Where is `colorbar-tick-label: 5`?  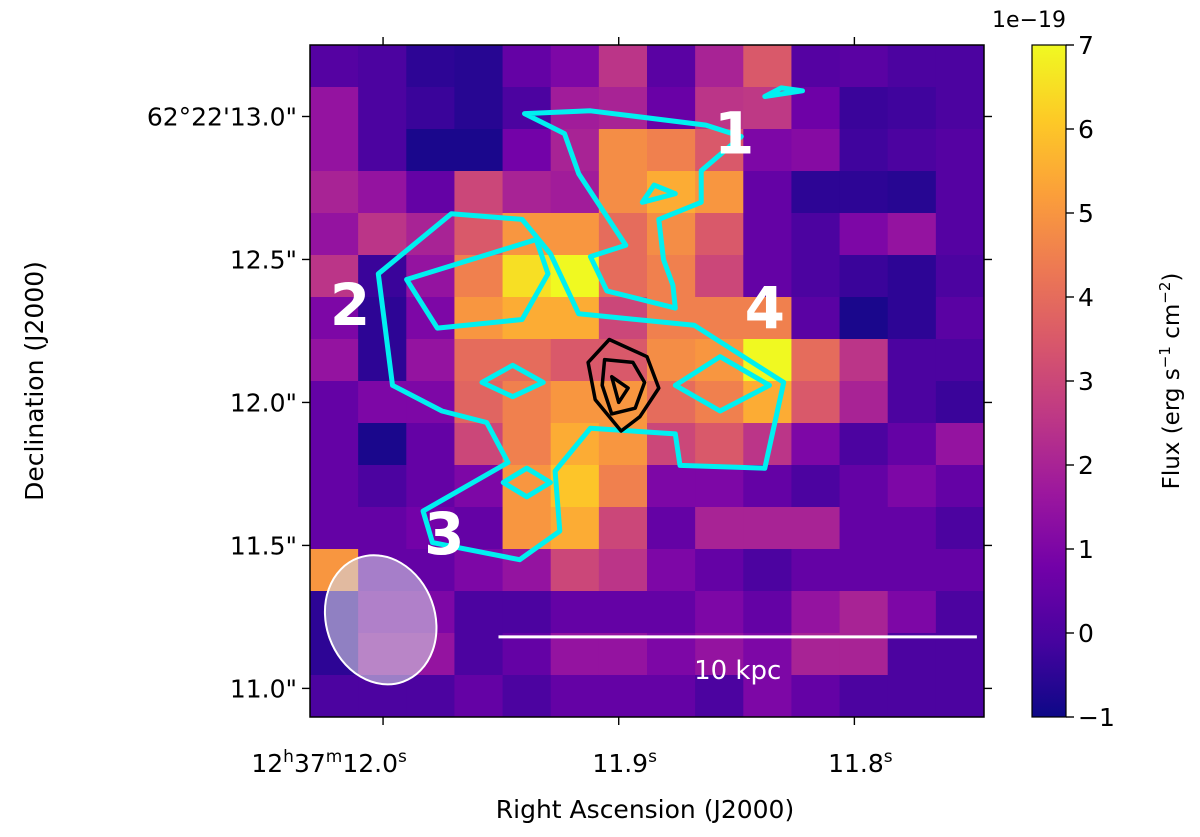 colorbar-tick-label: 5 is located at coordinates (1086, 213).